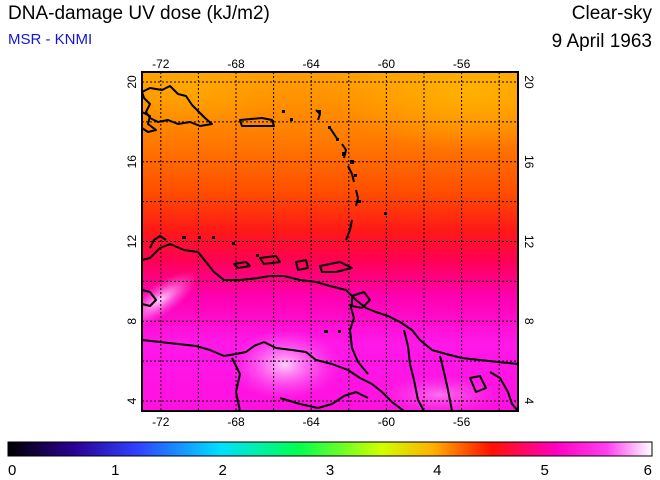 This screenshot has height=480, width=660. What do you see at coordinates (462, 422) in the screenshot?
I see `lon-tick-label-bottom: -56` at bounding box center [462, 422].